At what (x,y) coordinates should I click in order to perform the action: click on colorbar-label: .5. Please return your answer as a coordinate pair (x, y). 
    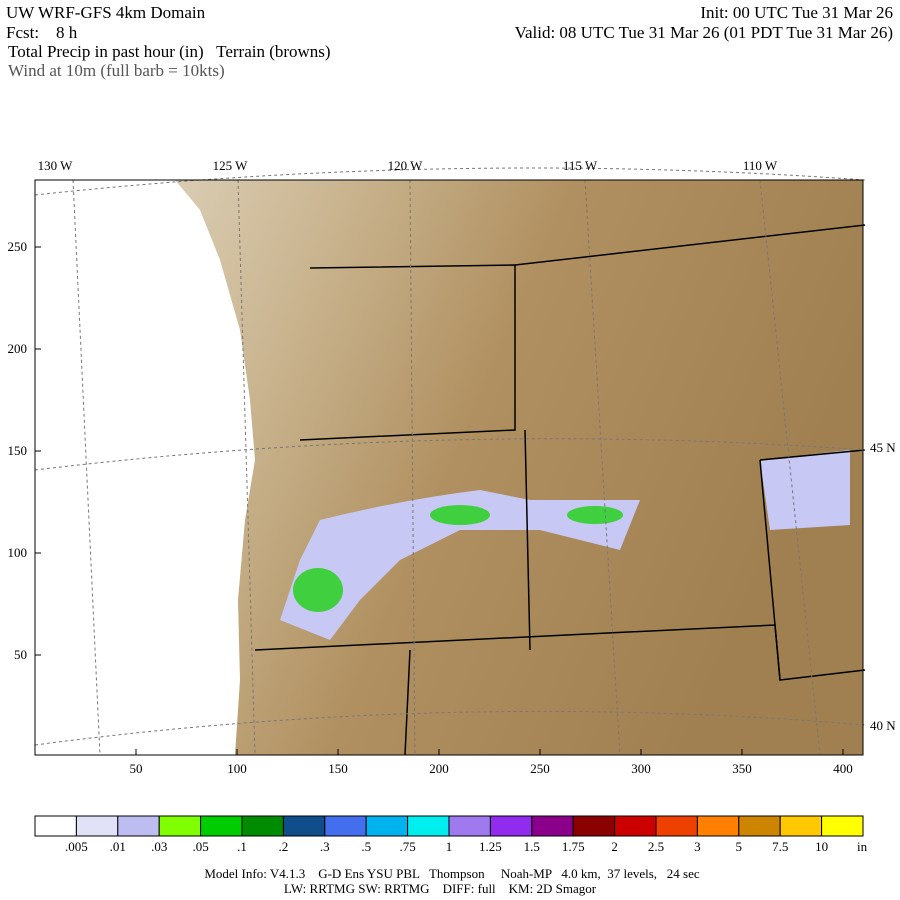
    Looking at the image, I should click on (366, 846).